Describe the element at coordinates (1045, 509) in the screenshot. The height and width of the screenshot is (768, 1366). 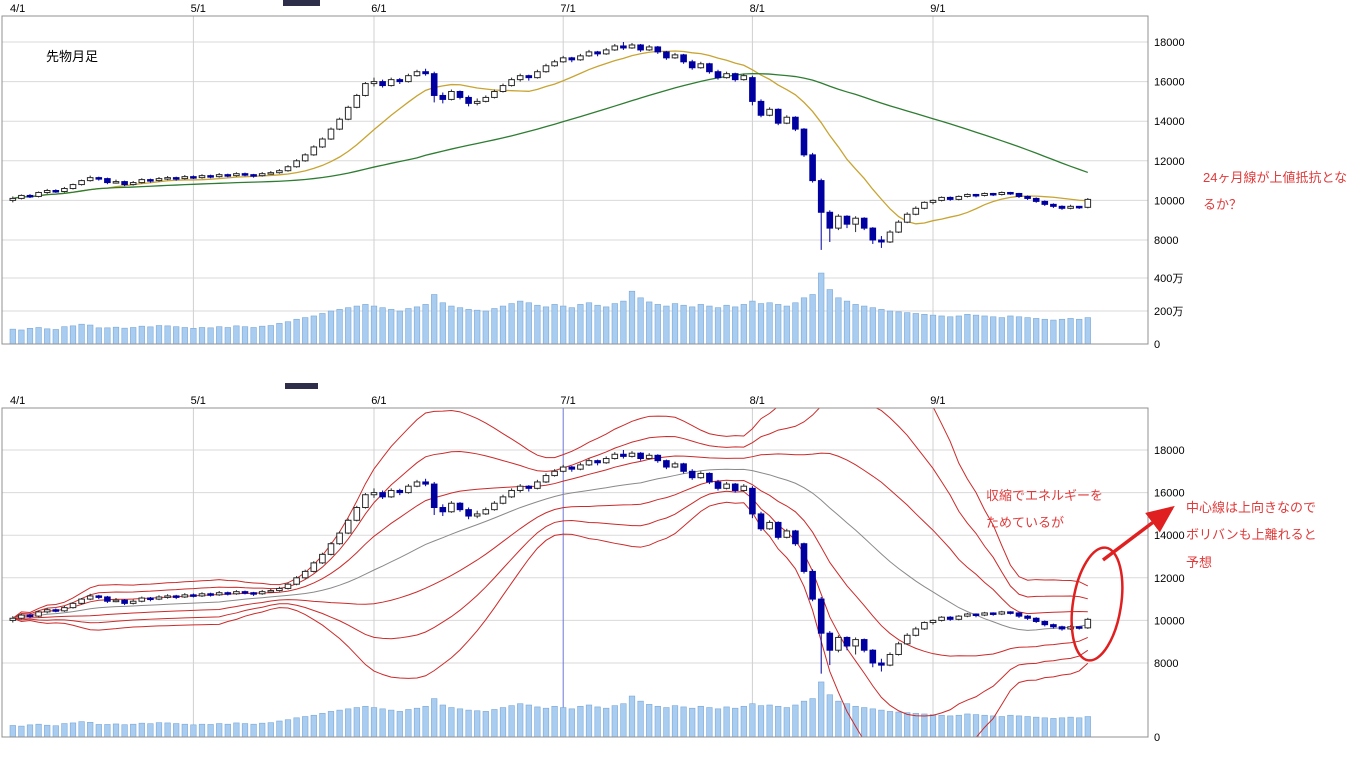
I see `annotation-squeeze: 収縮でエネルギーを ためているが` at that location.